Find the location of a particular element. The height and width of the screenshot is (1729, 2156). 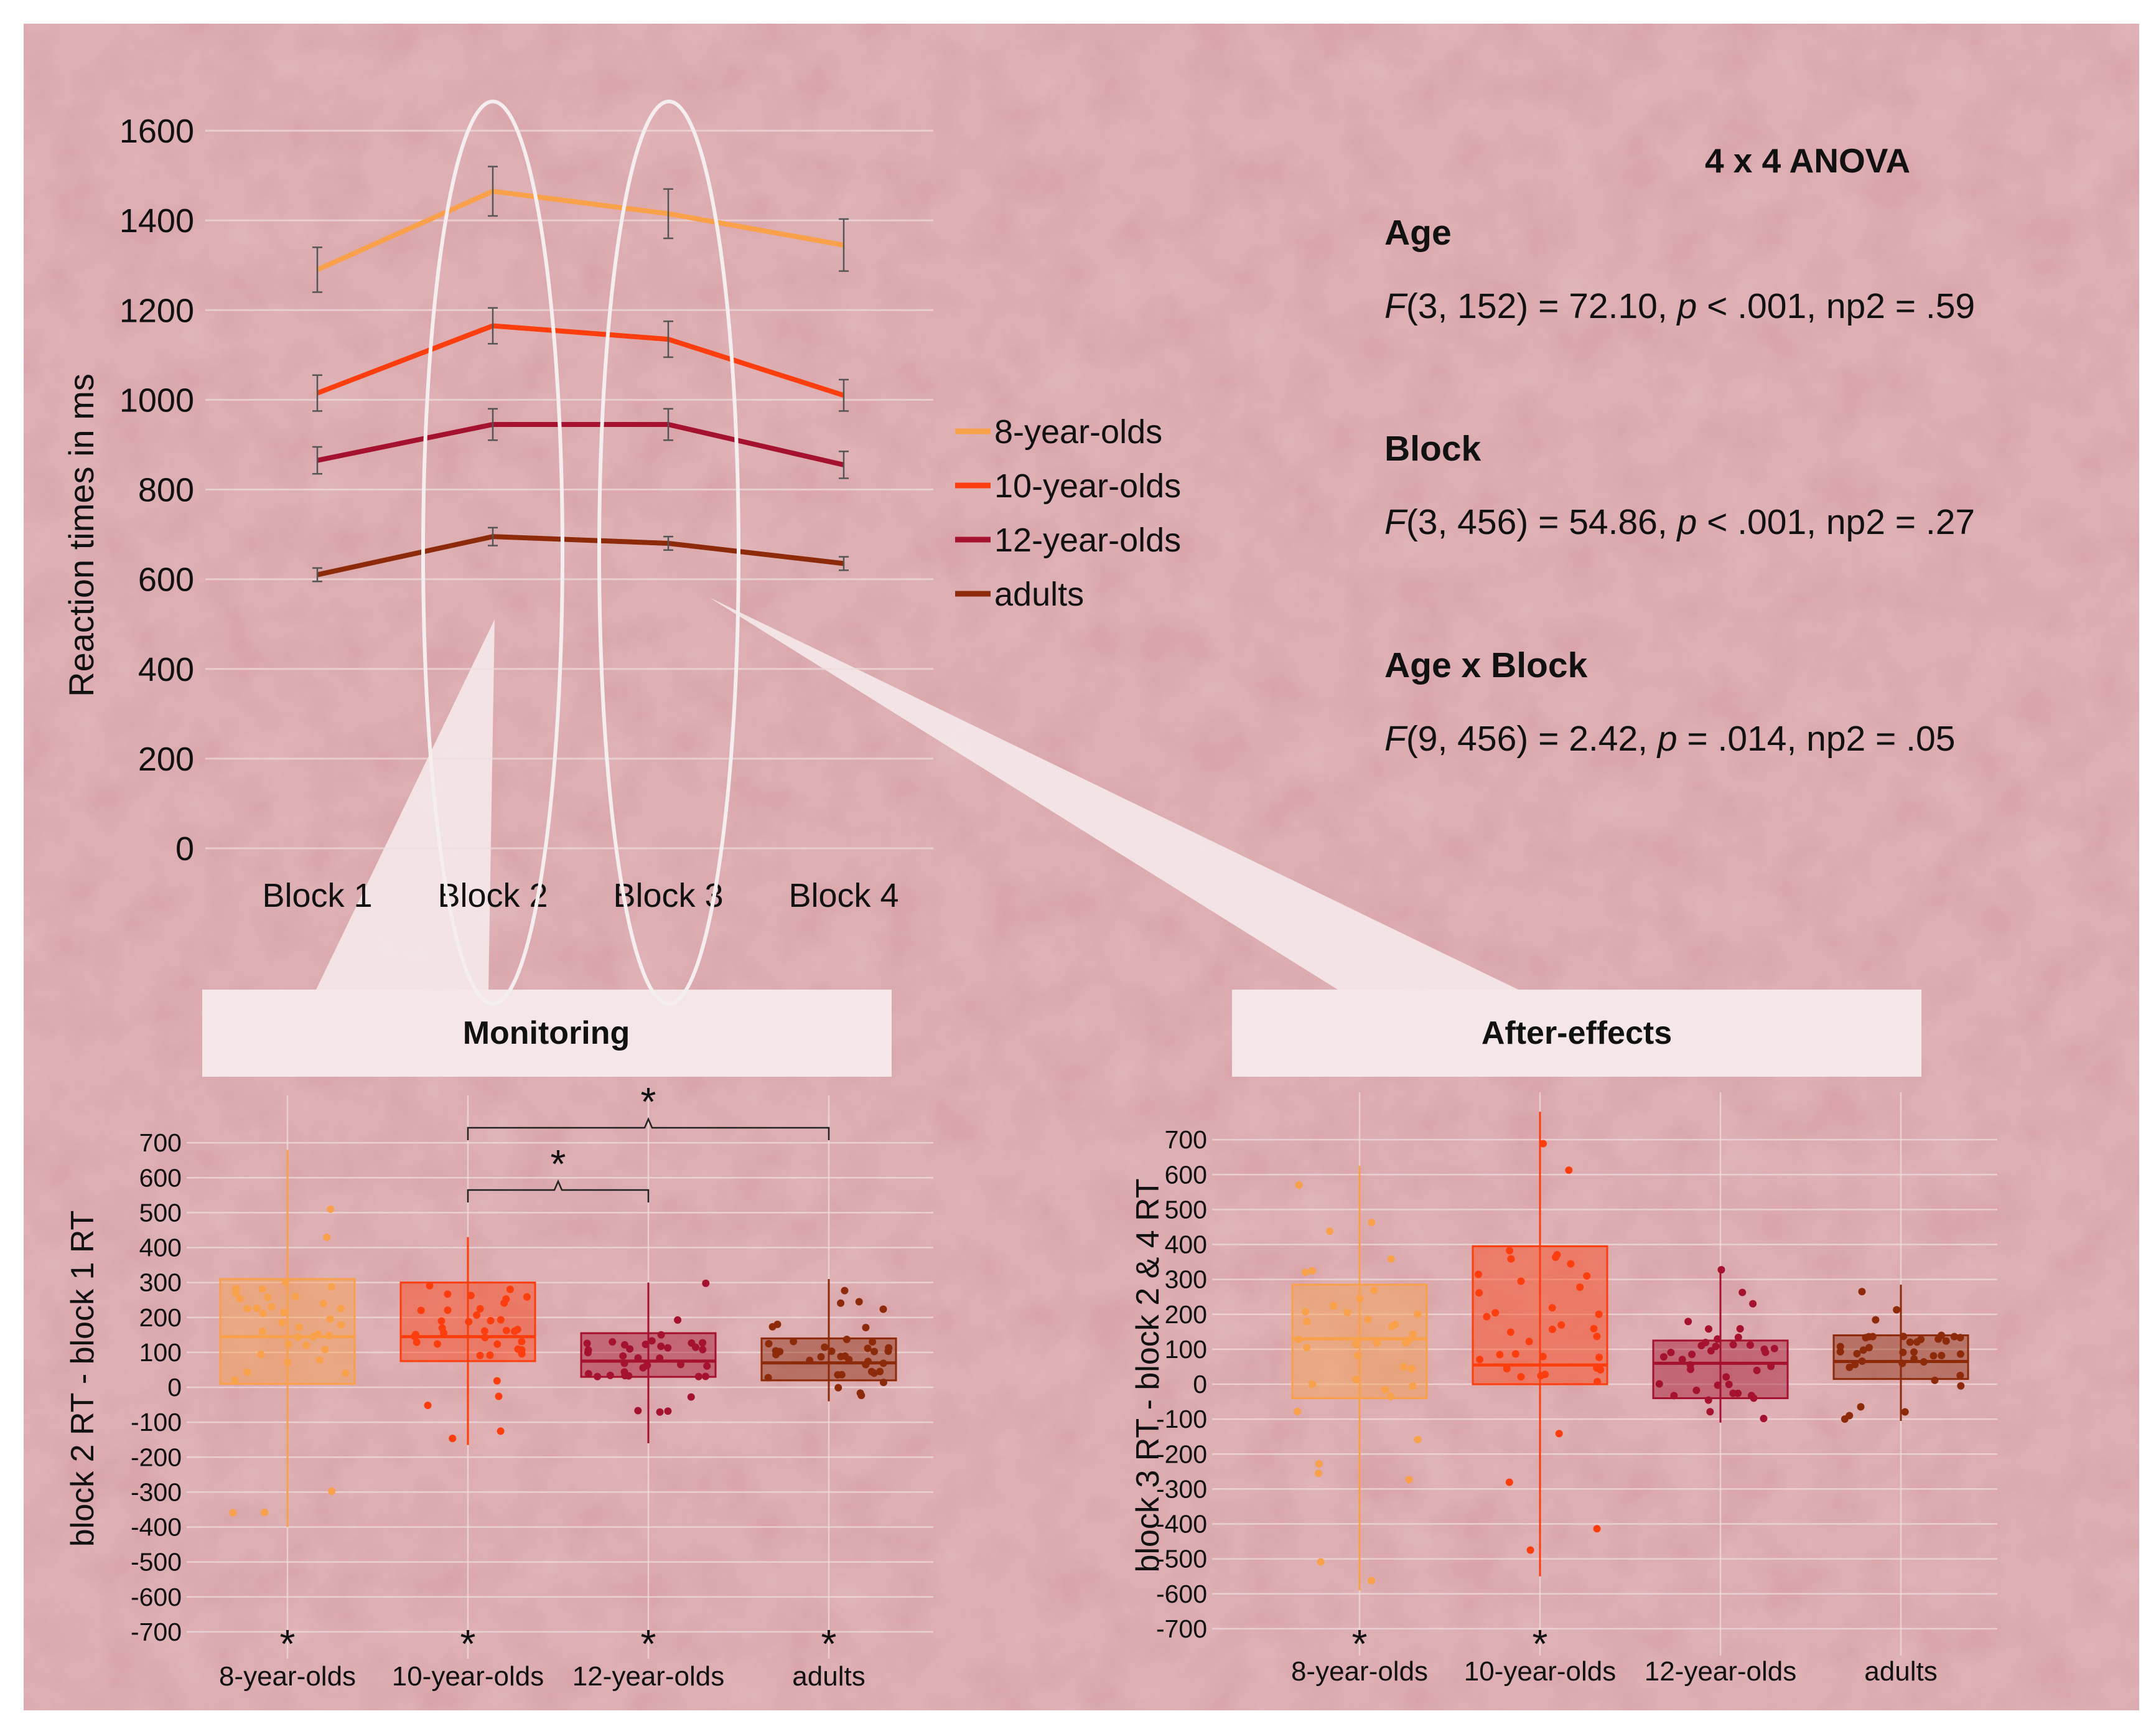

y-tick-label: -300 is located at coordinates (1181, 1488).